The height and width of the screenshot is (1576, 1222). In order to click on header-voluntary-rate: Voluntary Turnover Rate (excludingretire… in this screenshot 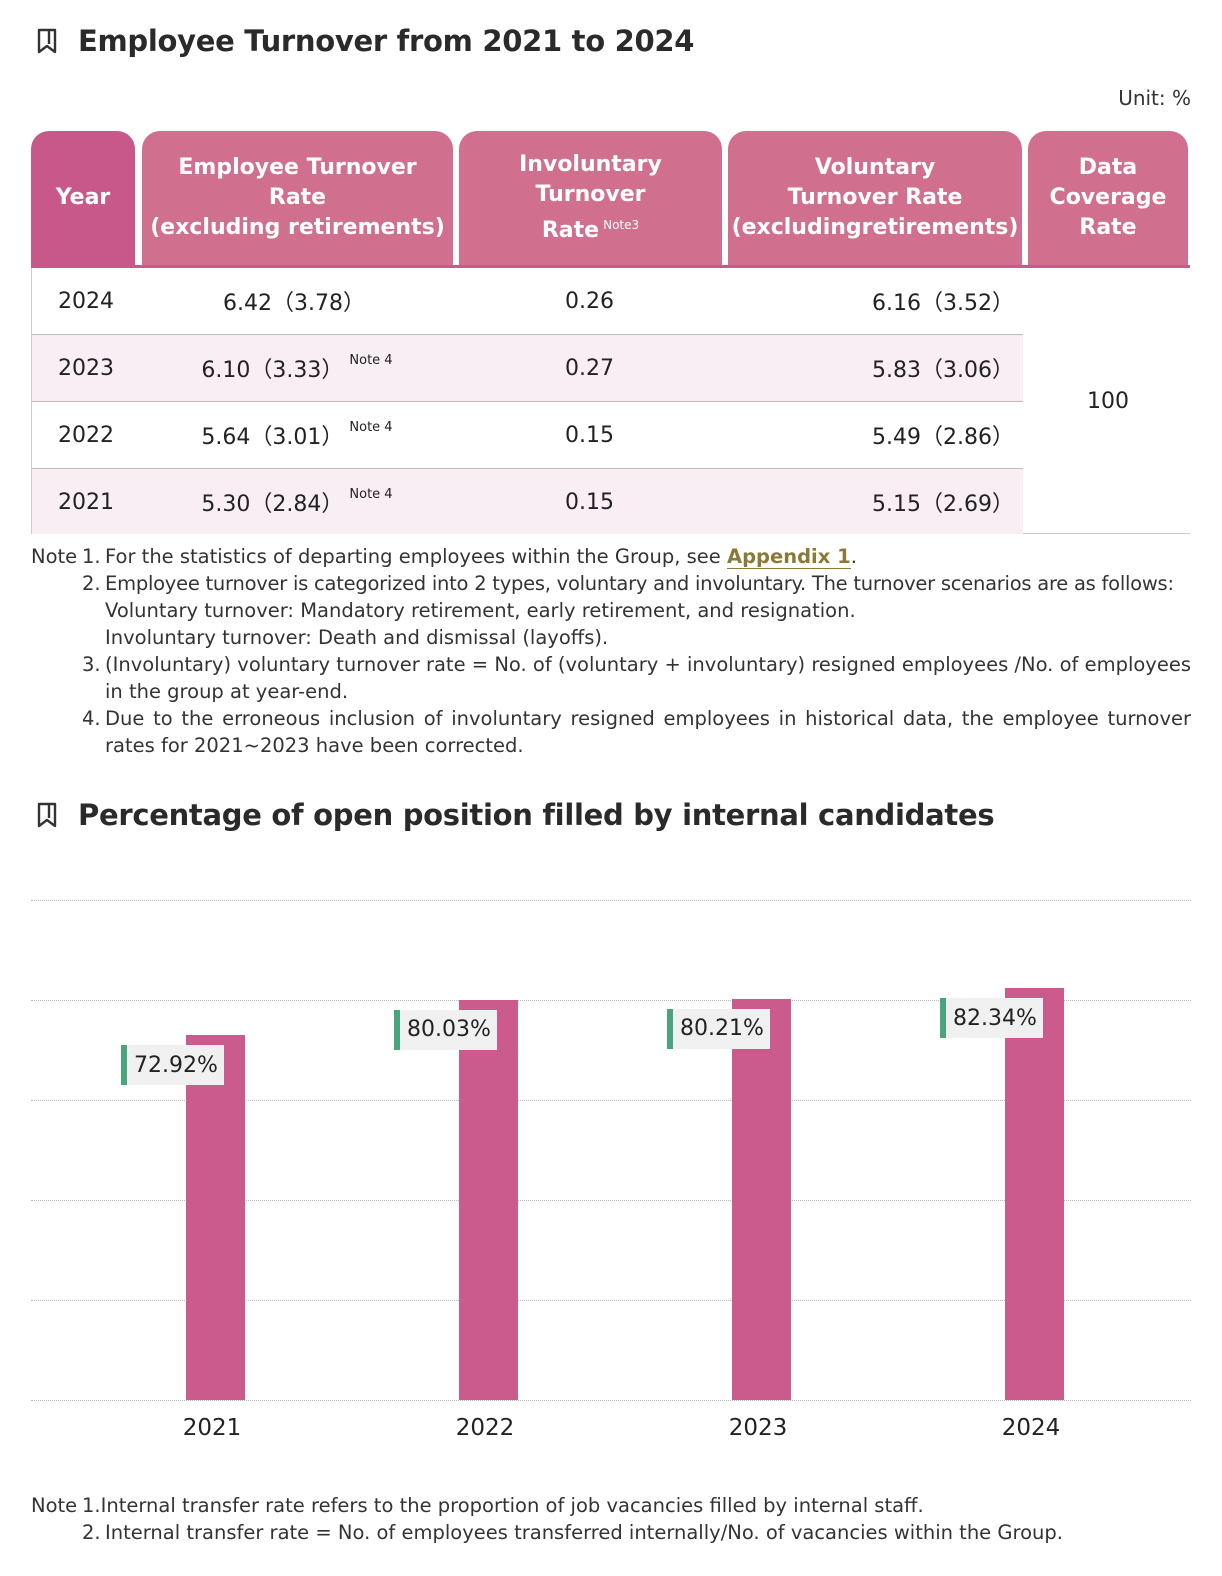, I will do `click(875, 198)`.